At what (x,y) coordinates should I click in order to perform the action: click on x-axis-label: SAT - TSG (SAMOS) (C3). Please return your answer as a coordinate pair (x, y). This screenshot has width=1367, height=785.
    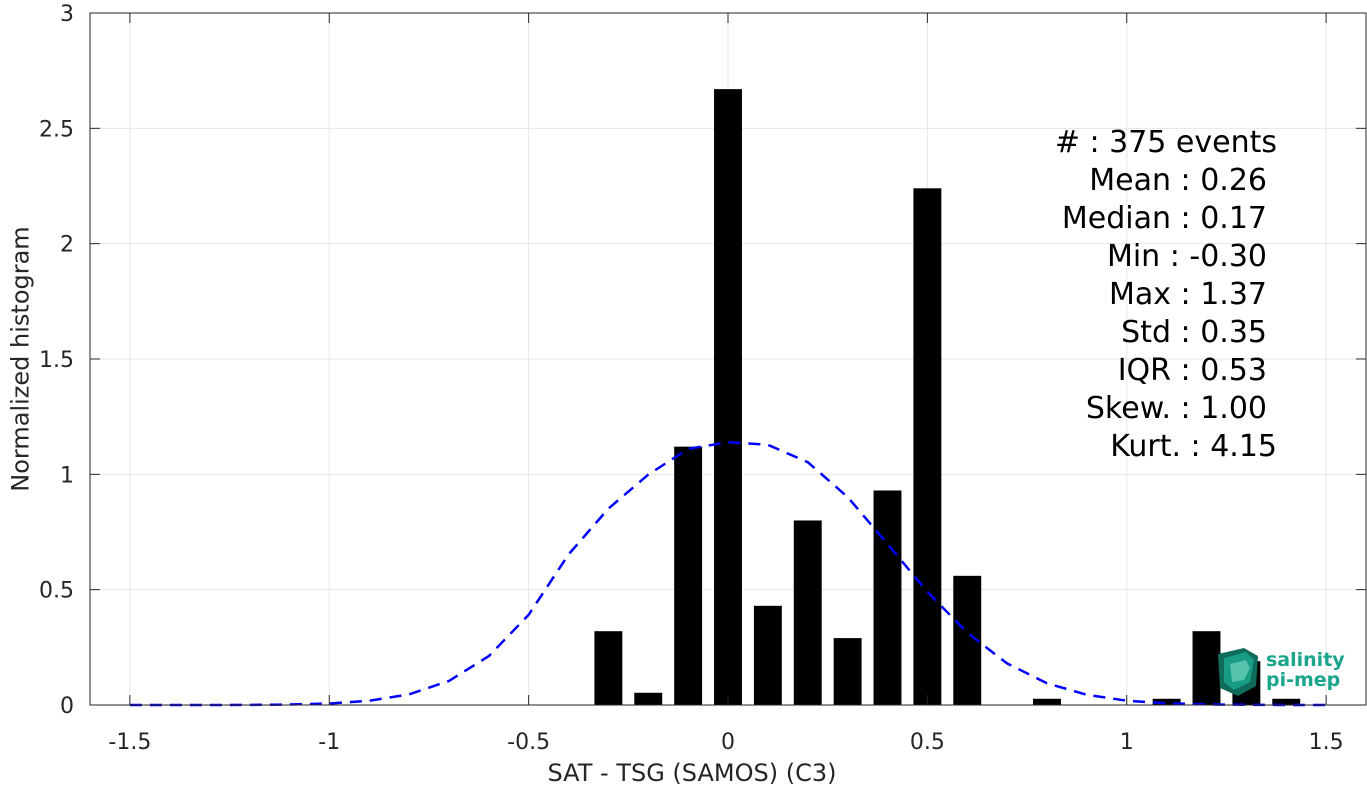
    Looking at the image, I should click on (692, 772).